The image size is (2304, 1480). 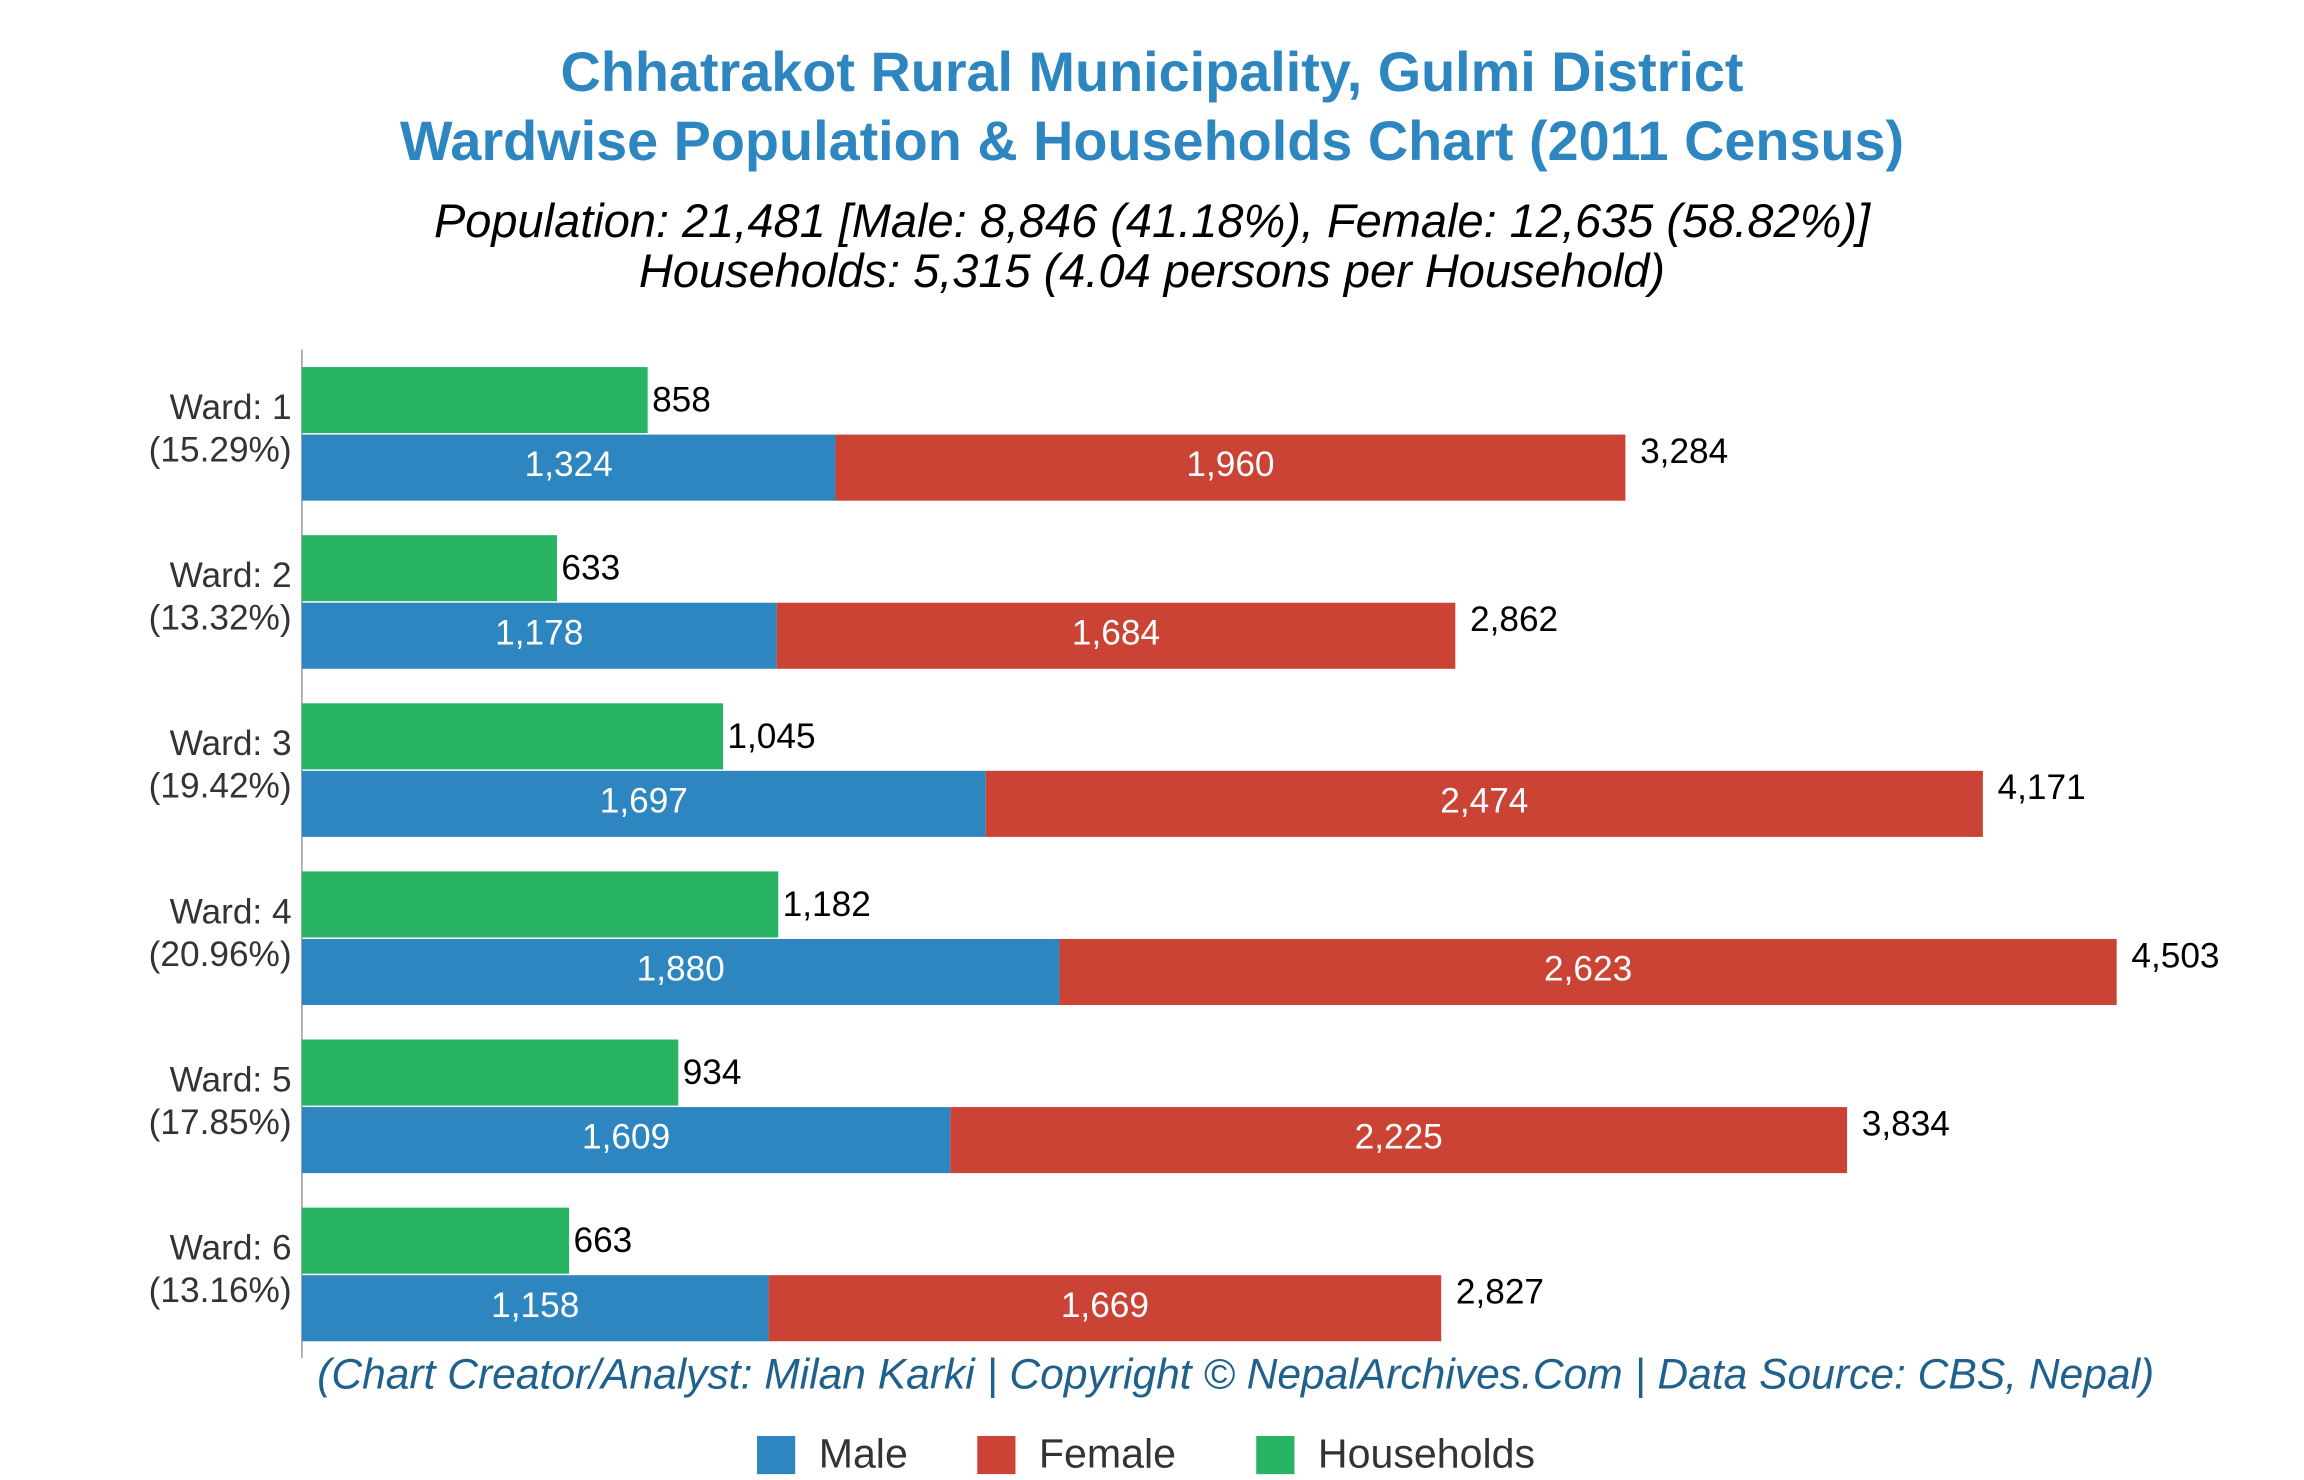 What do you see at coordinates (827, 904) in the screenshot?
I see `data-label: 1,182` at bounding box center [827, 904].